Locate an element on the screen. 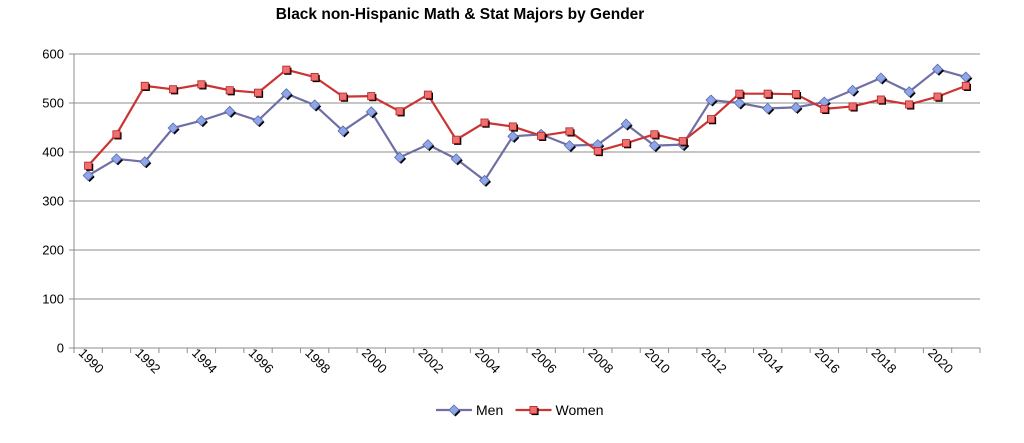  y-tick-label: 0 is located at coordinates (60, 348).